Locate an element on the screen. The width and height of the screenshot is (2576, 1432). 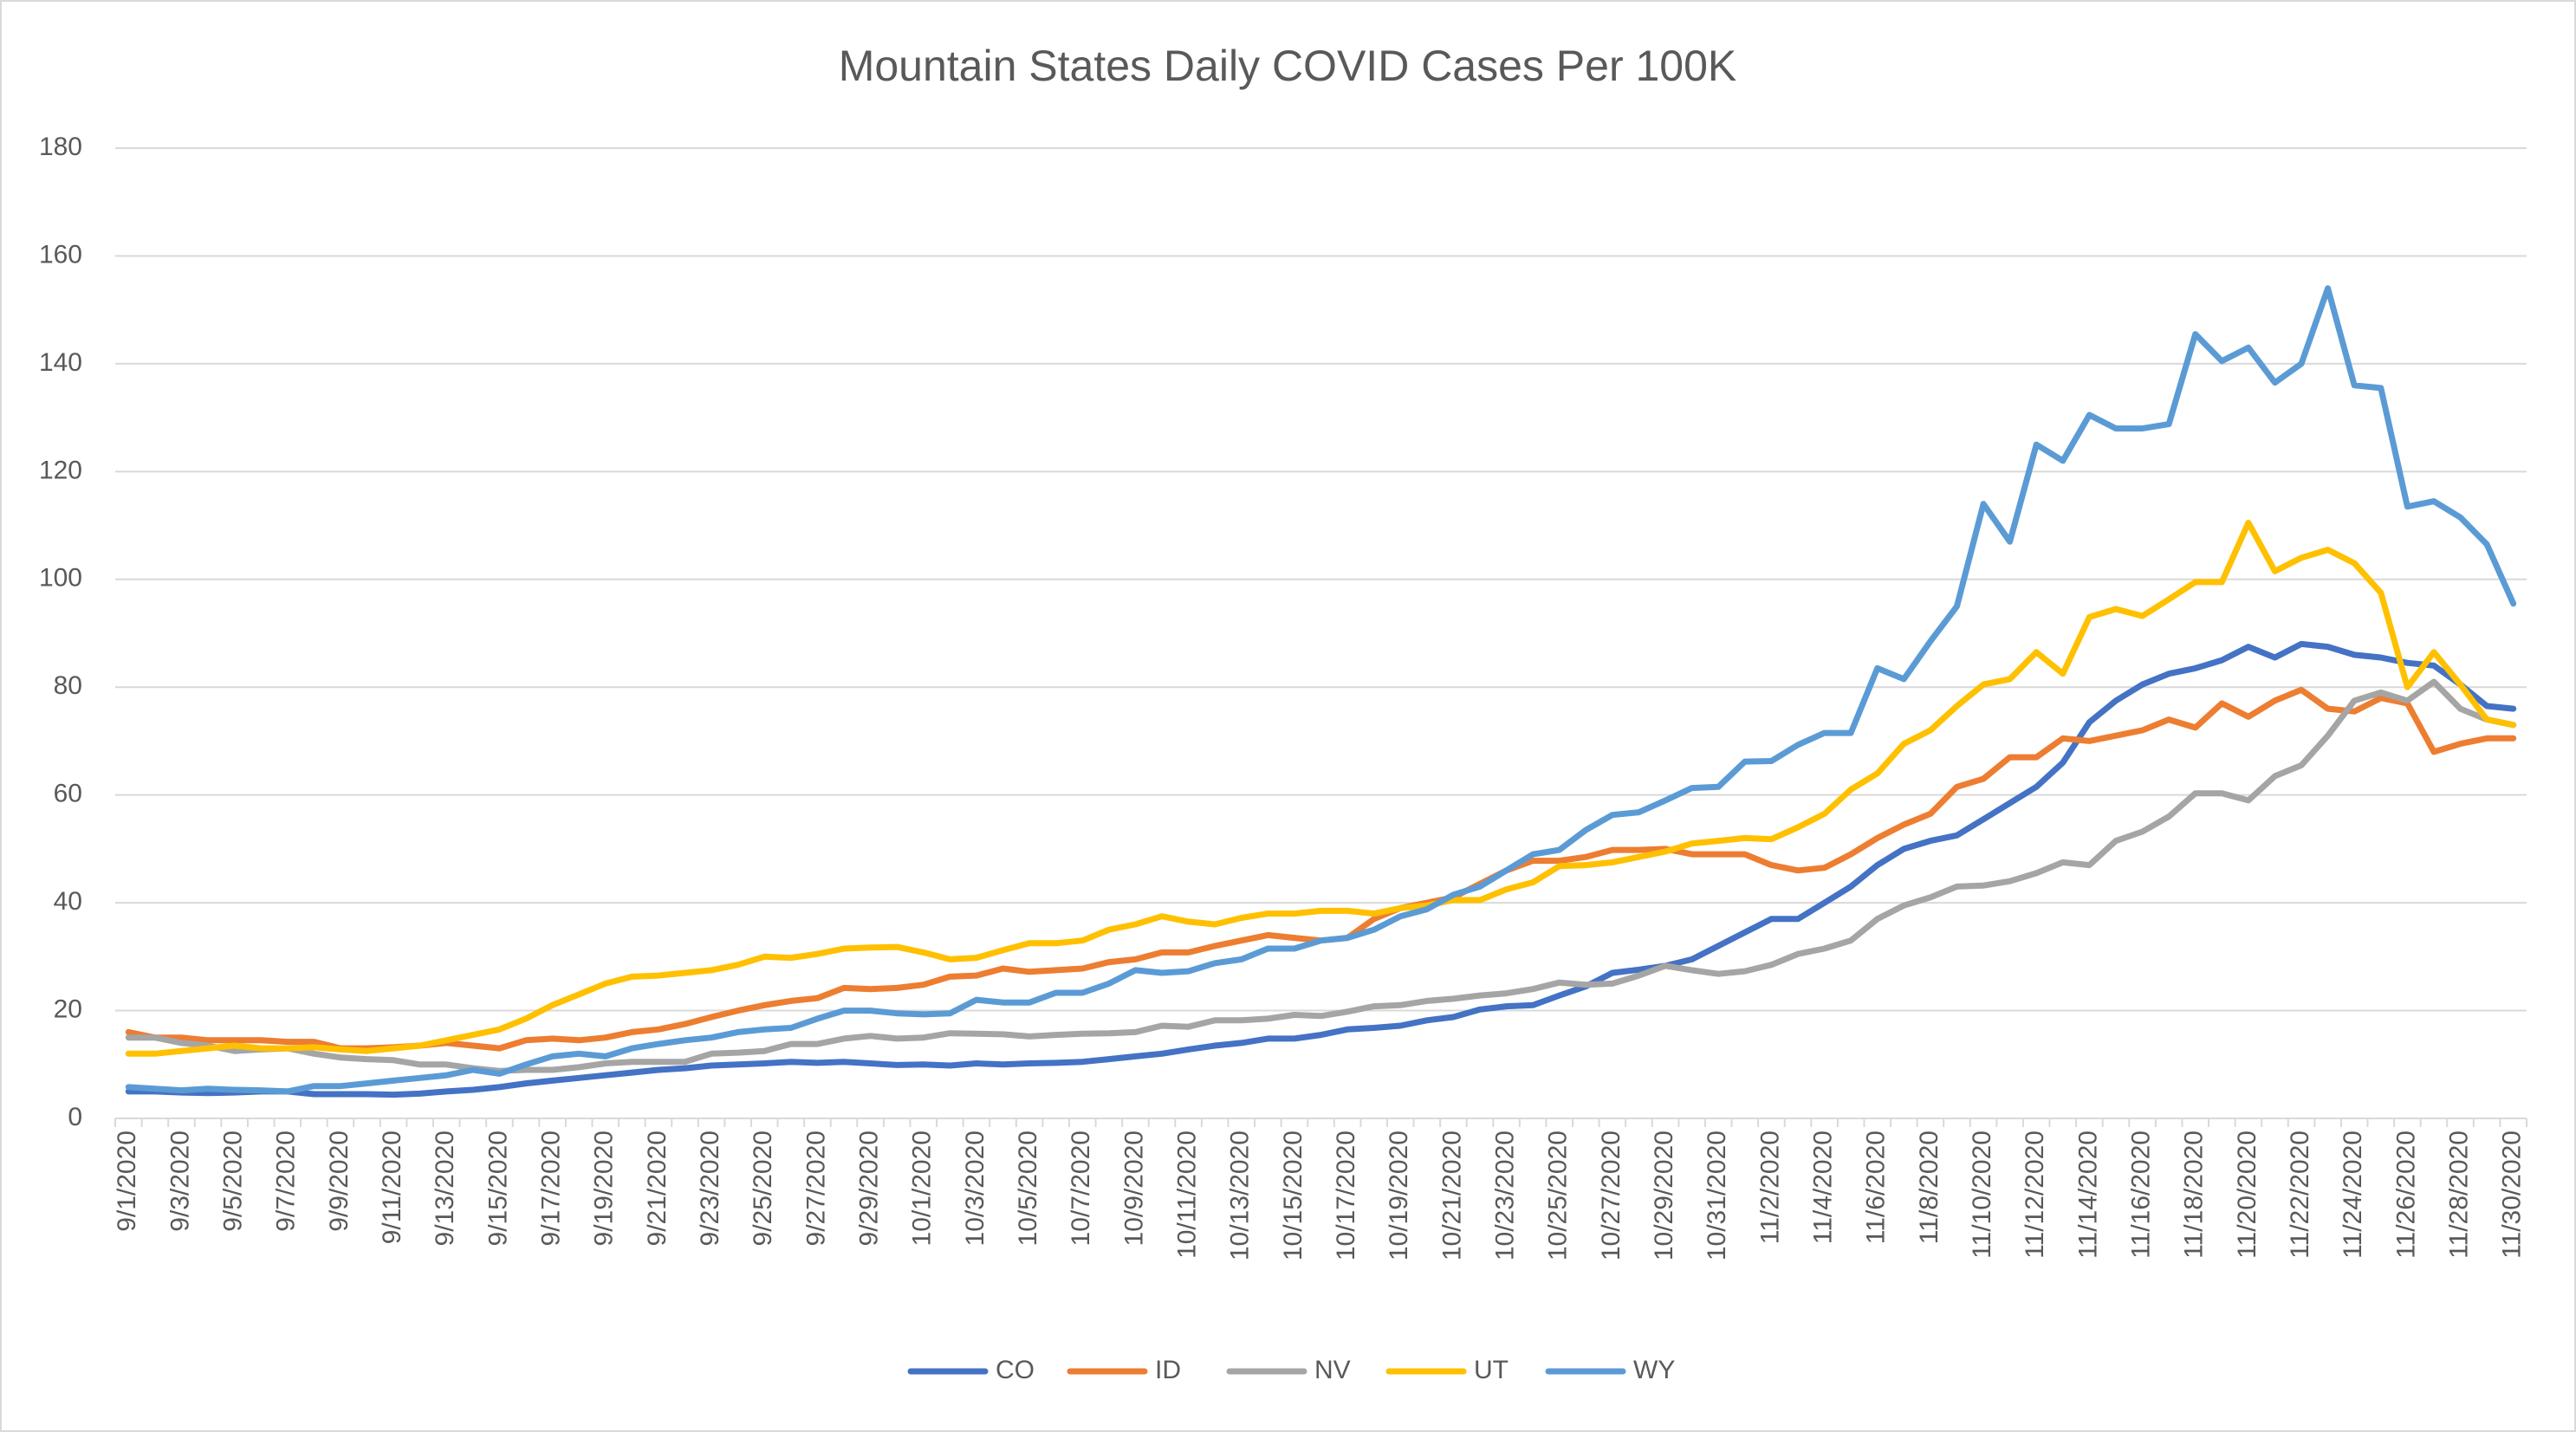
y-tick-label: 100 is located at coordinates (61, 578).